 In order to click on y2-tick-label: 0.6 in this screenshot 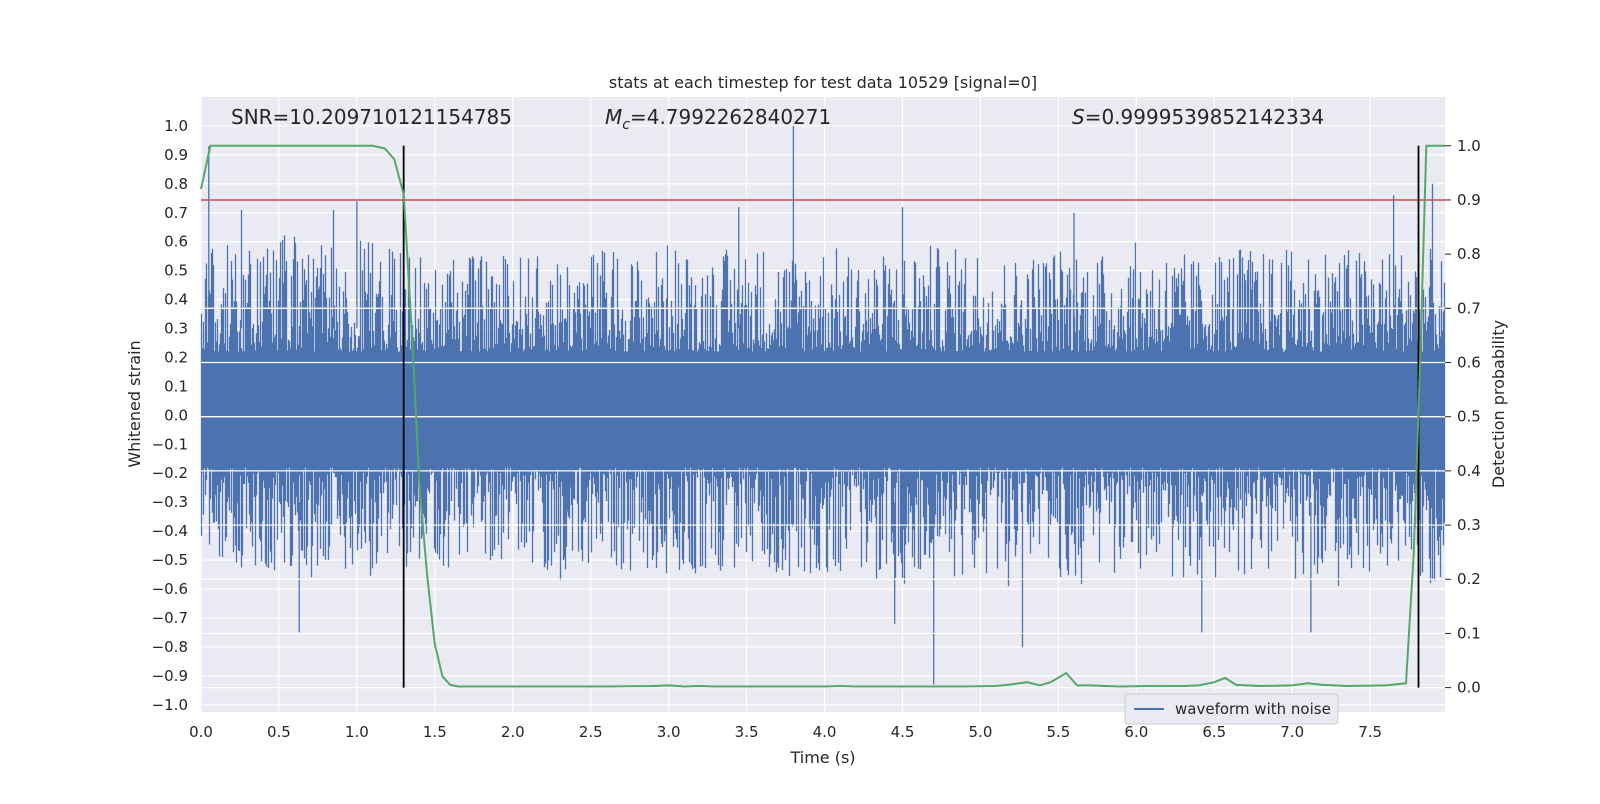, I will do `click(1469, 363)`.